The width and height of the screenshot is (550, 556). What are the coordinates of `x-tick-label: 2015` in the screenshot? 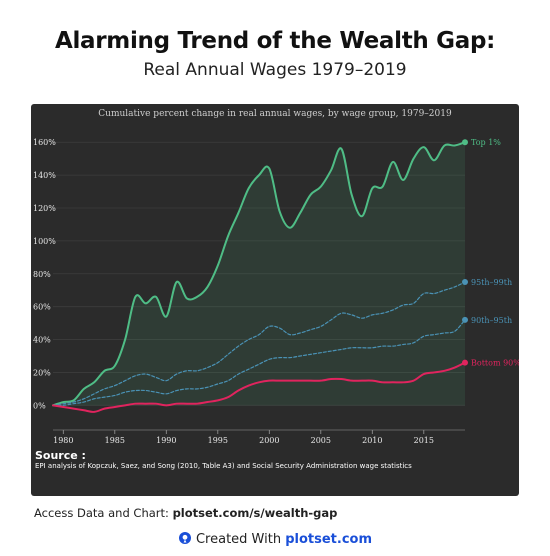 It's located at (424, 440).